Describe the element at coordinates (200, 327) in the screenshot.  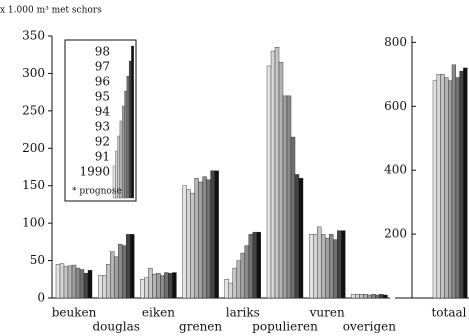
I see `x-tick-label: grenen` at that location.